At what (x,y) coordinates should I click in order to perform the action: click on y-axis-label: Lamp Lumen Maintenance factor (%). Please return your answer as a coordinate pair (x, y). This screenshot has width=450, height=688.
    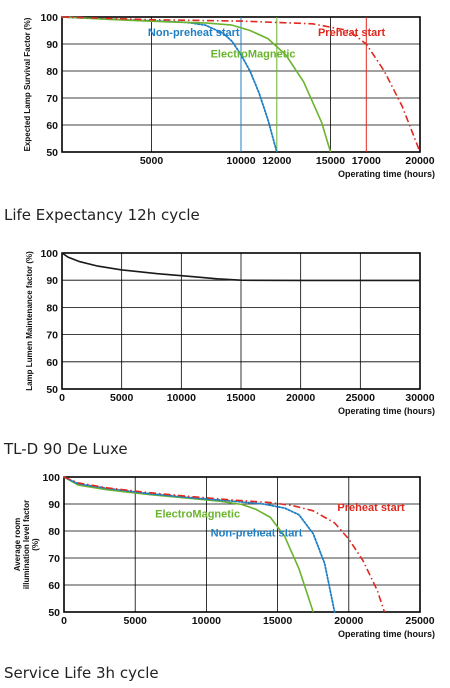
    Looking at the image, I should click on (29, 321).